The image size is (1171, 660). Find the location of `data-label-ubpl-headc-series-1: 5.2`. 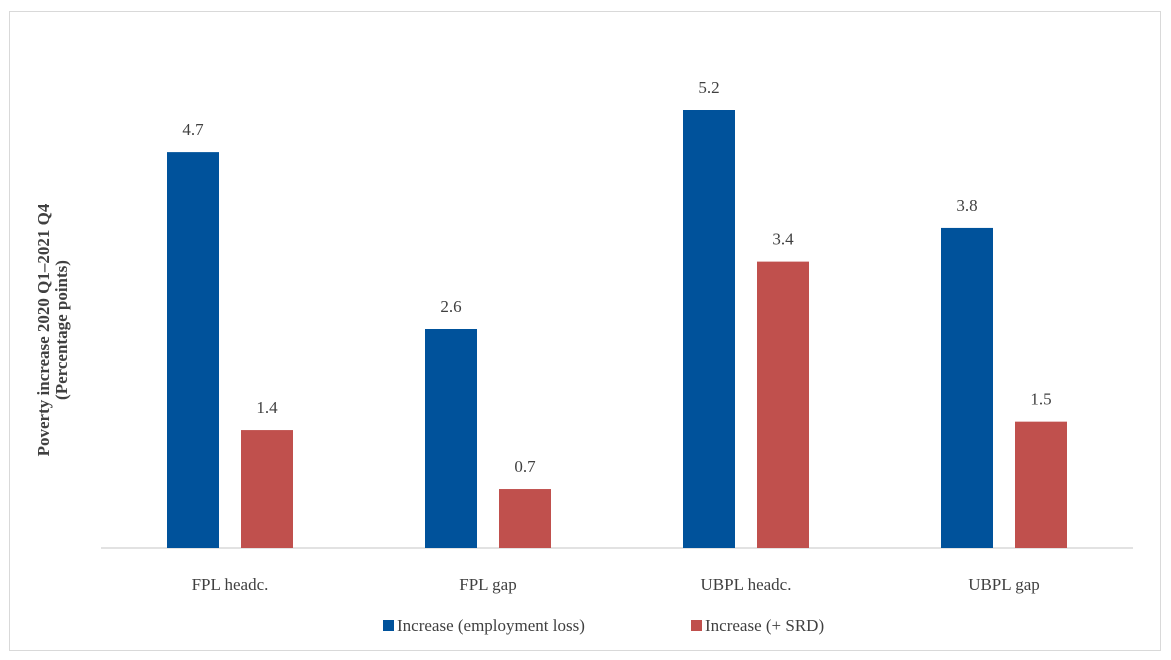

data-label-ubpl-headc-series-1: 5.2 is located at coordinates (708, 87).